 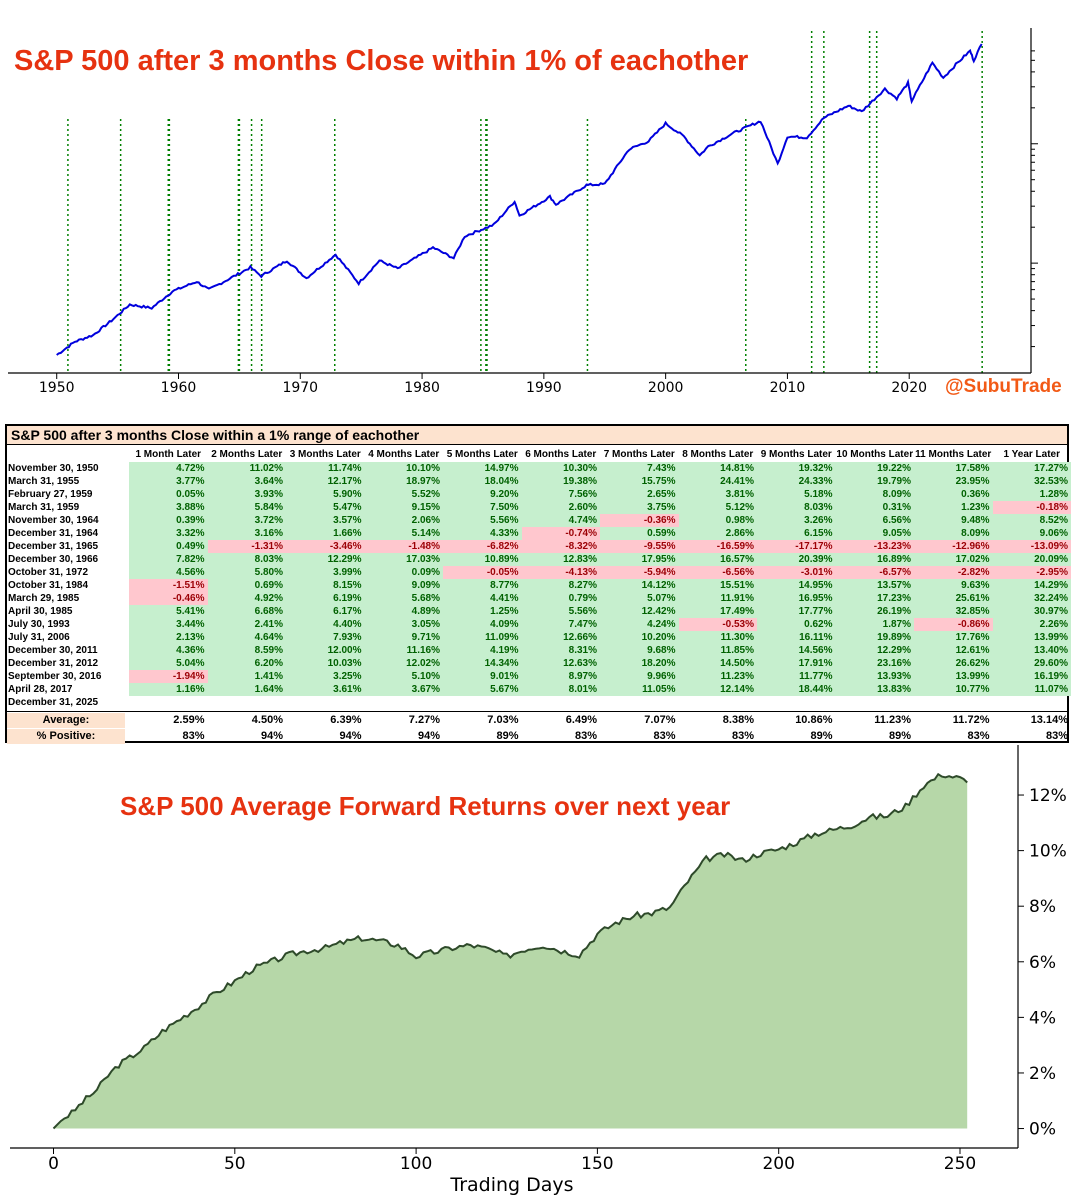 What do you see at coordinates (507, 736) in the screenshot?
I see `summary-cell: 89%` at bounding box center [507, 736].